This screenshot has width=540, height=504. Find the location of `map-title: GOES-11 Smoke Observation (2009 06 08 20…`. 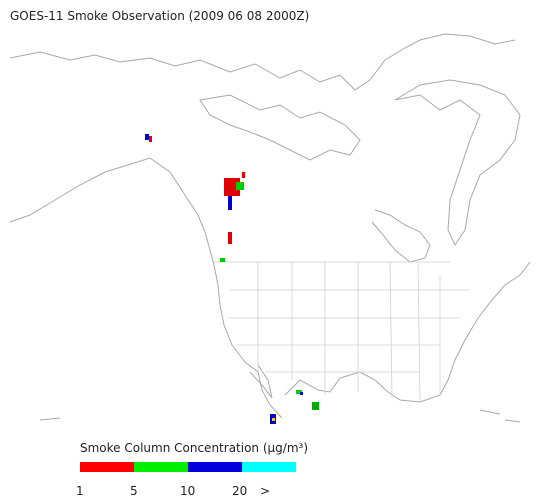

map-title: GOES-11 Smoke Observation (2009 06 08 20… is located at coordinates (159, 16).